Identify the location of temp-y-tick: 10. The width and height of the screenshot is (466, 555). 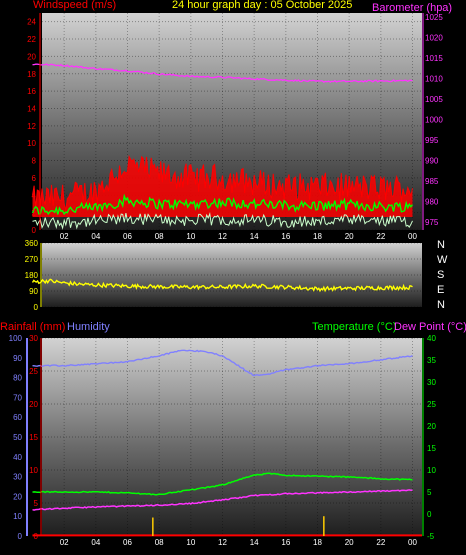
(431, 470).